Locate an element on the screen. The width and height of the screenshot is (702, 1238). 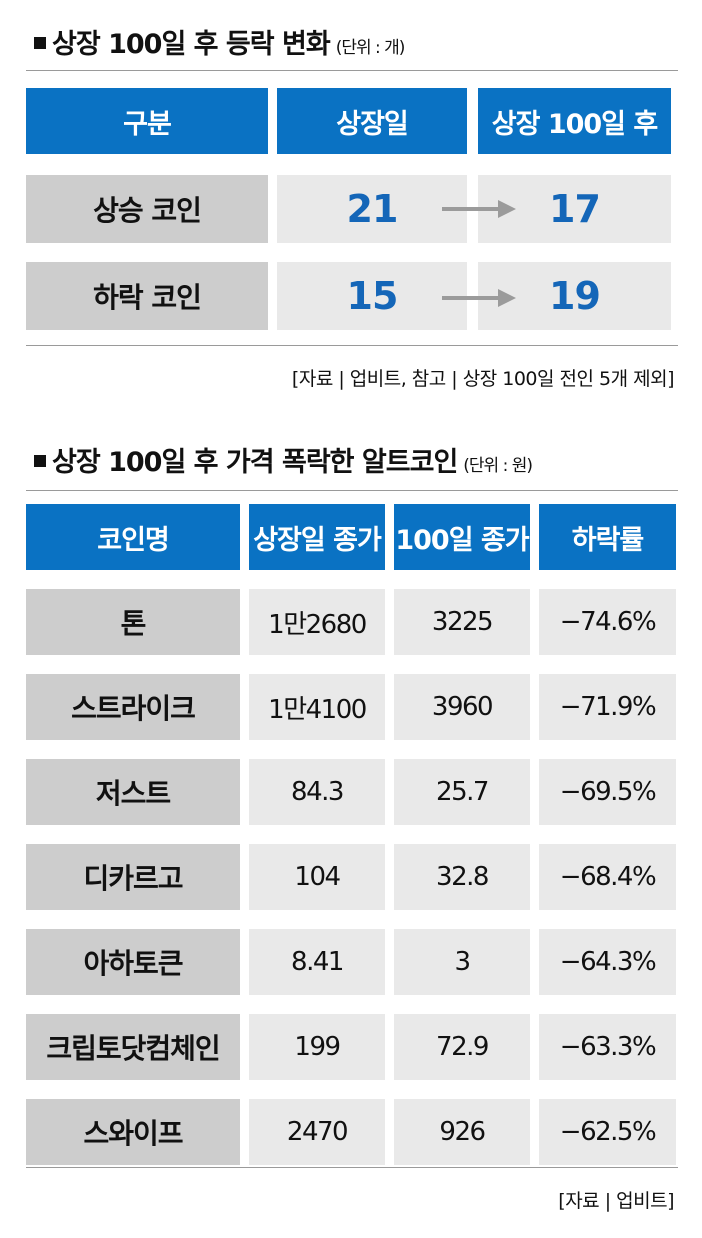
table1-row-label: 상승 코인 is located at coordinates (147, 209).